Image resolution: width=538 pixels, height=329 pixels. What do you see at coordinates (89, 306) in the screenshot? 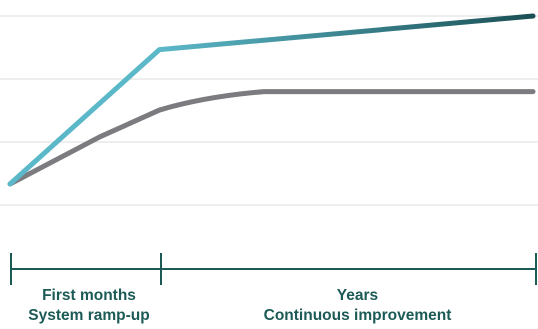
I see `phase-label-ramp-up: First months System ramp-up` at bounding box center [89, 306].